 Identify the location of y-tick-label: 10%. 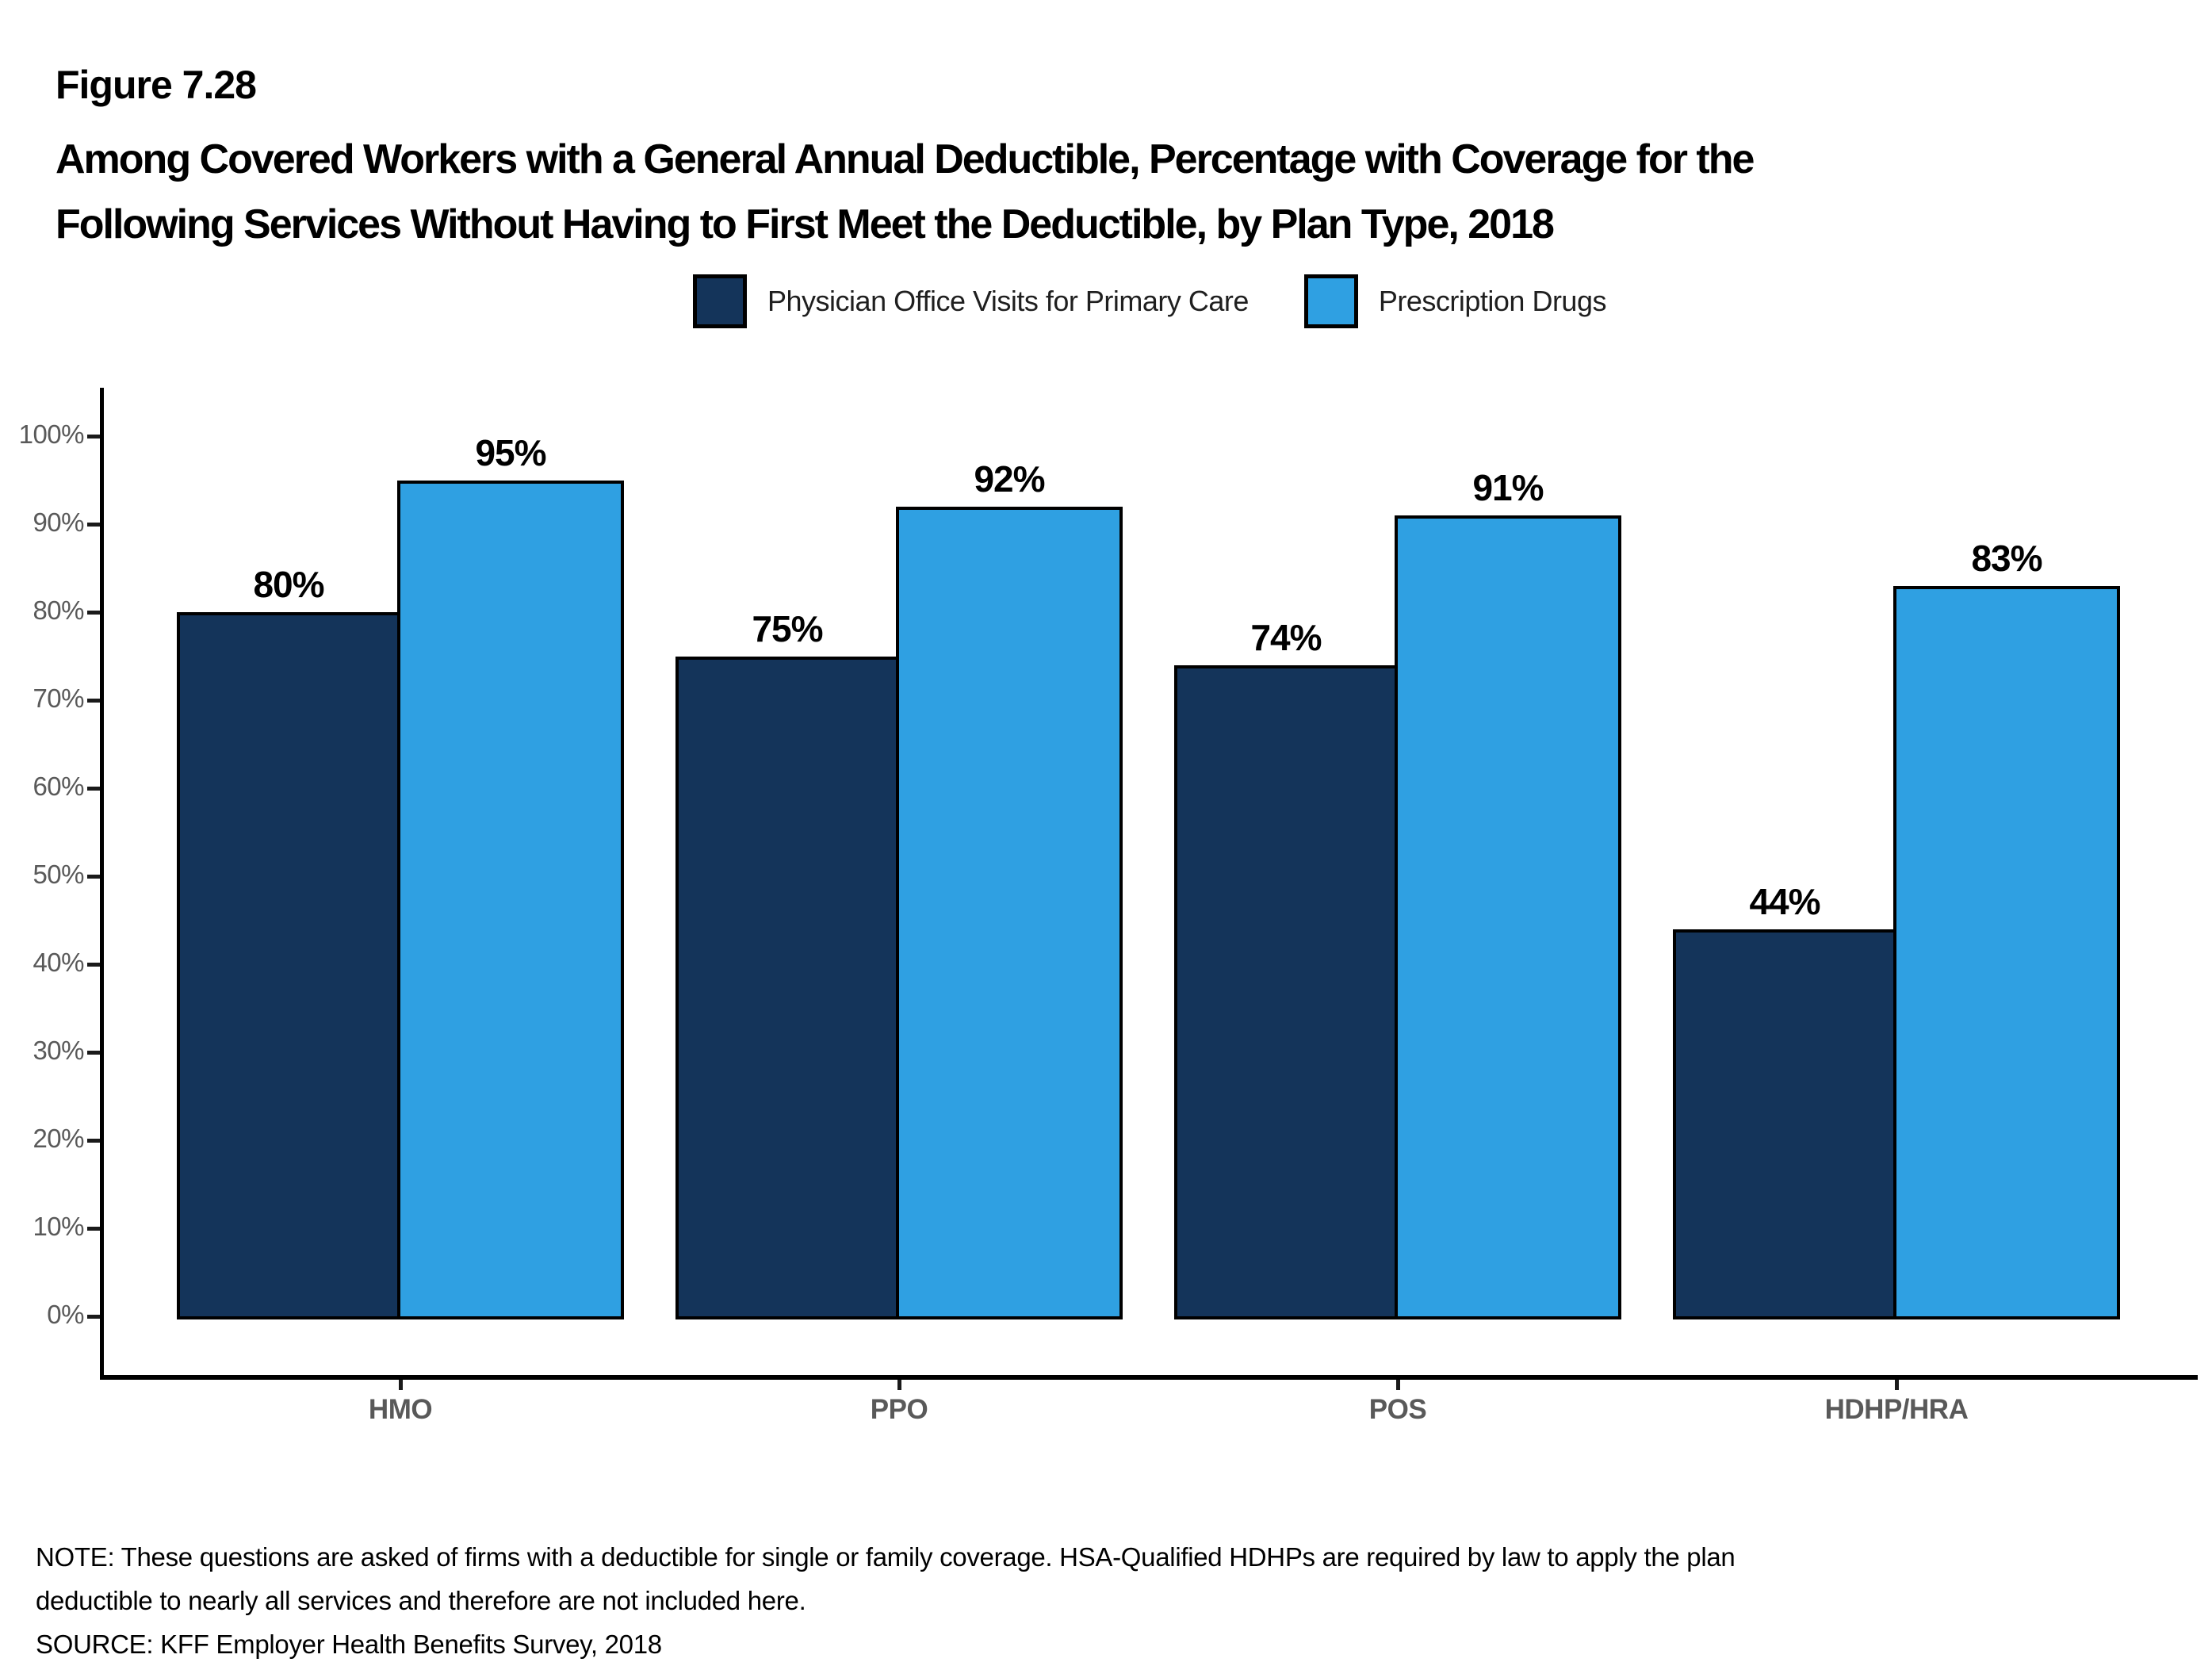
(58, 1227).